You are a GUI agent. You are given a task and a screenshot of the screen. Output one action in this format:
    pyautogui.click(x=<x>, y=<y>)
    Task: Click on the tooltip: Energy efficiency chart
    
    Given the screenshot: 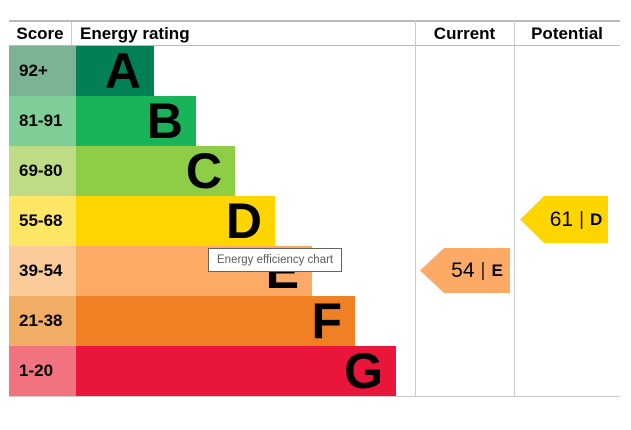 What is the action you would take?
    pyautogui.click(x=275, y=260)
    